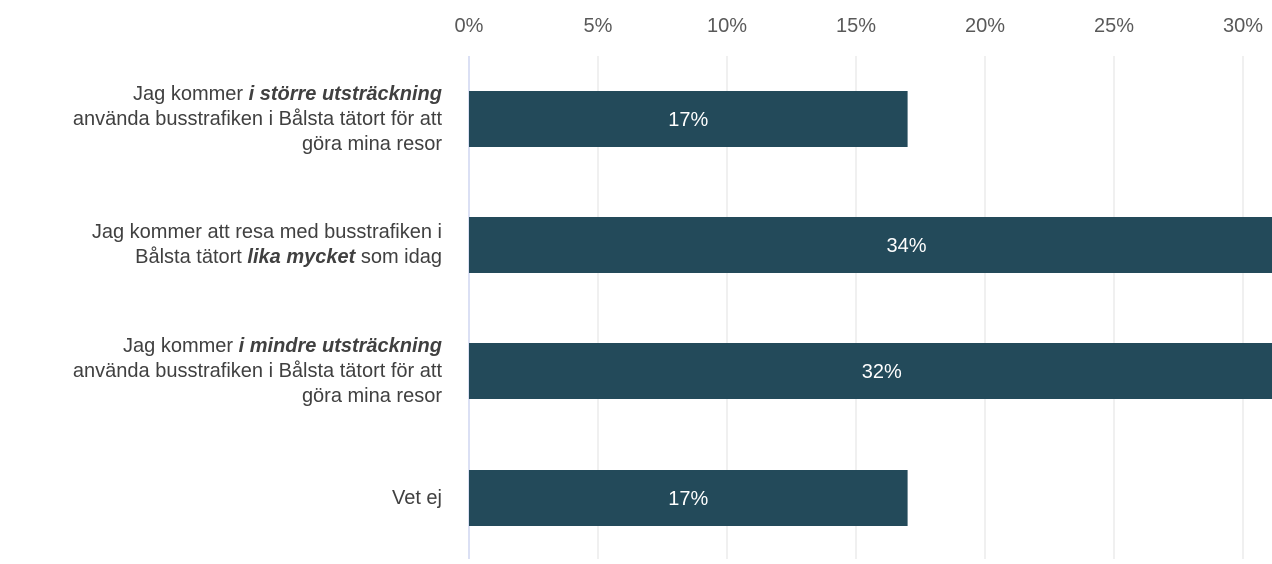  What do you see at coordinates (398, 257) in the screenshot?
I see `category-label-part: som idag` at bounding box center [398, 257].